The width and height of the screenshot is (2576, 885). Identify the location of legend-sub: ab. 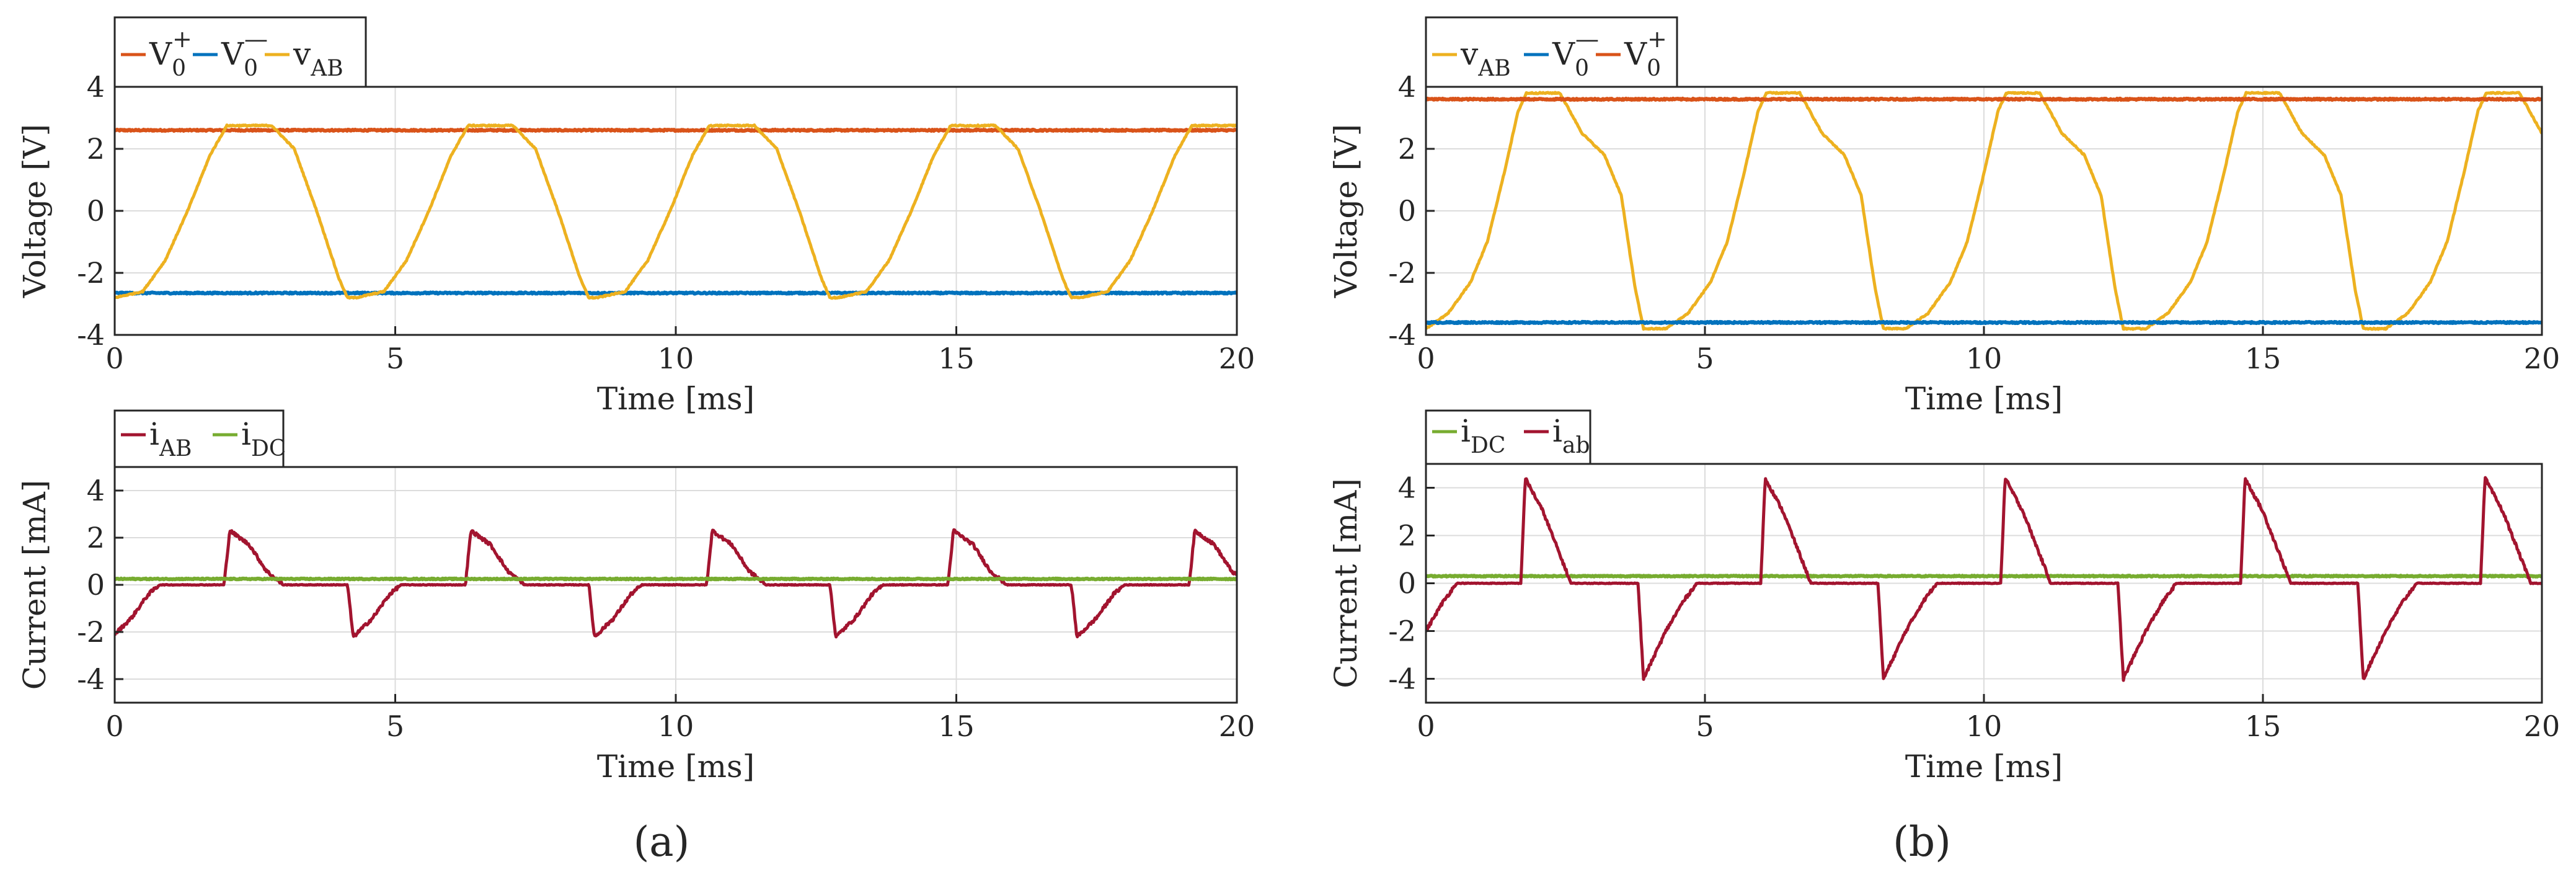
(1576, 445).